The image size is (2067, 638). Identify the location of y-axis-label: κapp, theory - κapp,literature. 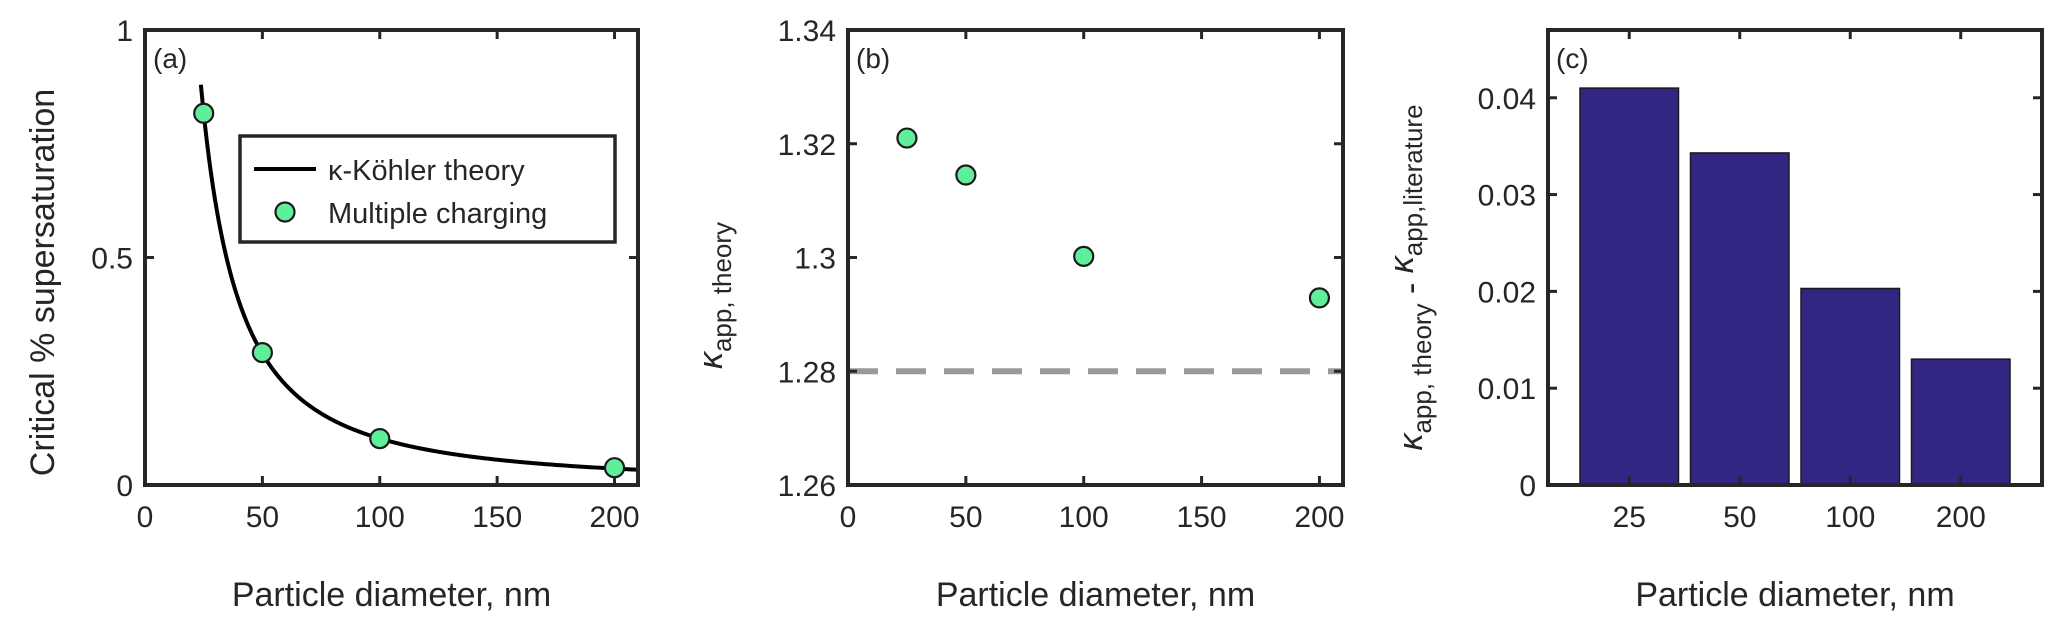
(1410, 277).